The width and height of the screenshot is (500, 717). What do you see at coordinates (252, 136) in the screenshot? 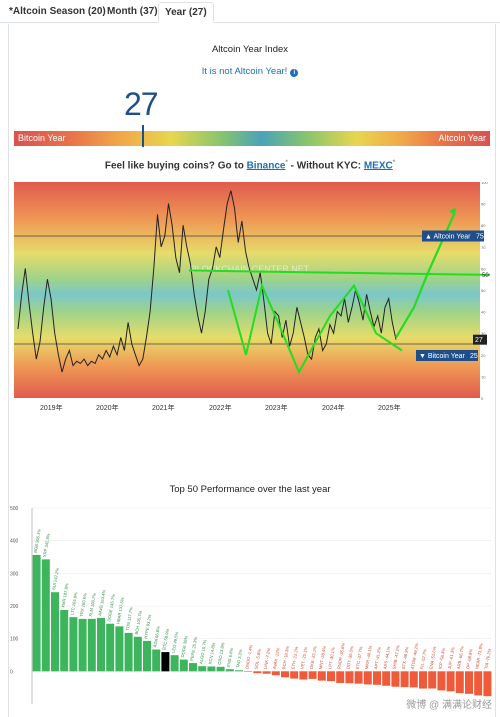
I see `season-gradient-bar: Bitcoin Year Altcoin Year` at bounding box center [252, 136].